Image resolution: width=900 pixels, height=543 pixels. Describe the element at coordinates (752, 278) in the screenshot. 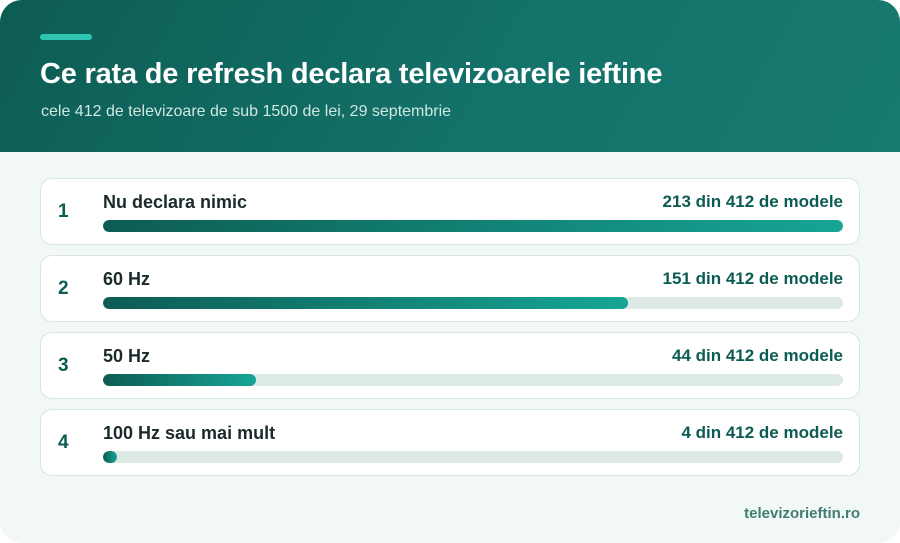

I see `value-label: 151 din 412 de modele` at that location.